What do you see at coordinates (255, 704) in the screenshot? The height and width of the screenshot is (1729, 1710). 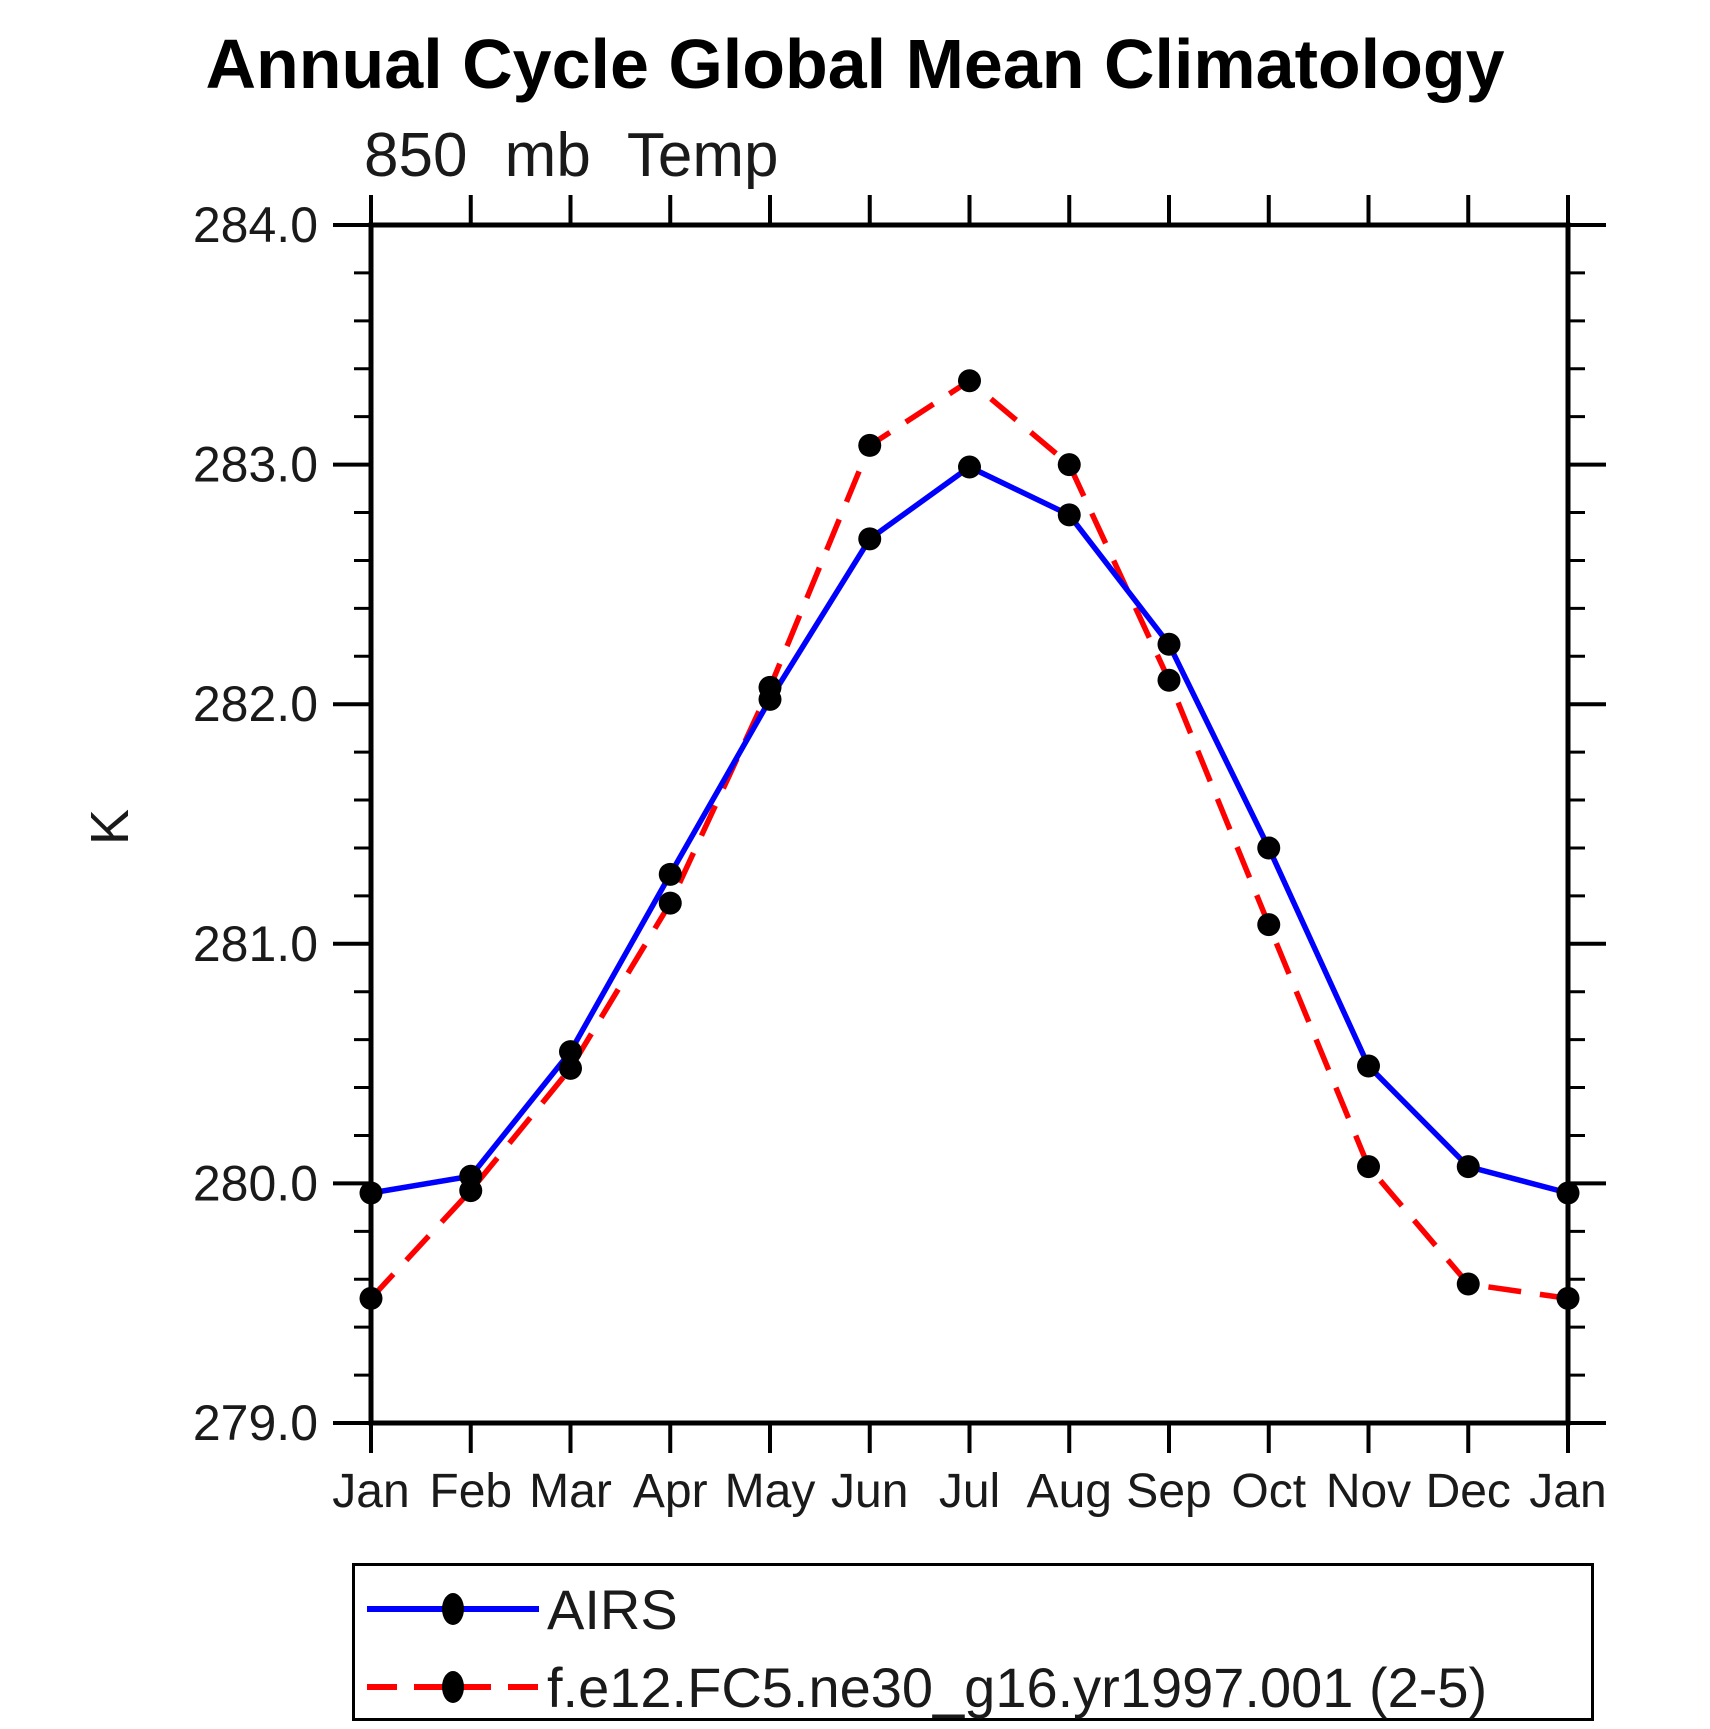 I see `y-tick-label: 282.0` at bounding box center [255, 704].